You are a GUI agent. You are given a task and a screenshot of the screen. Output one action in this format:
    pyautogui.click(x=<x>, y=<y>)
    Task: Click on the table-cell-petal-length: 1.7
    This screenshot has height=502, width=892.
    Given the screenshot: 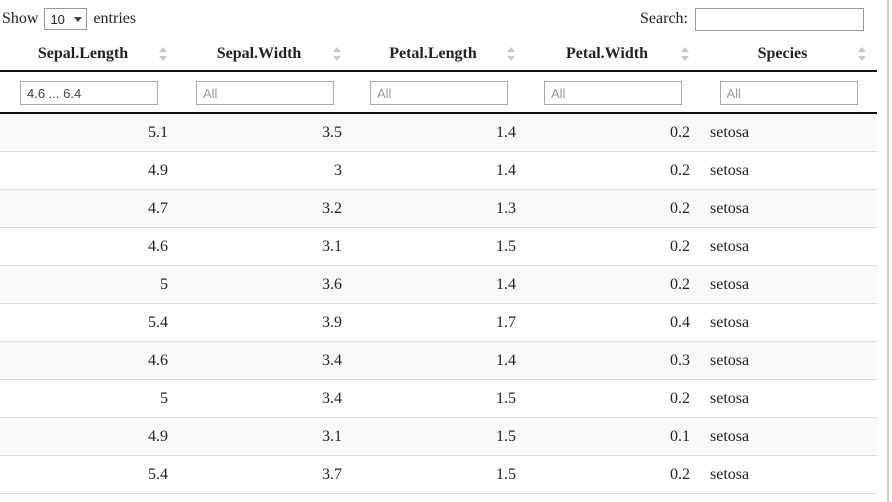 What is the action you would take?
    pyautogui.click(x=439, y=322)
    